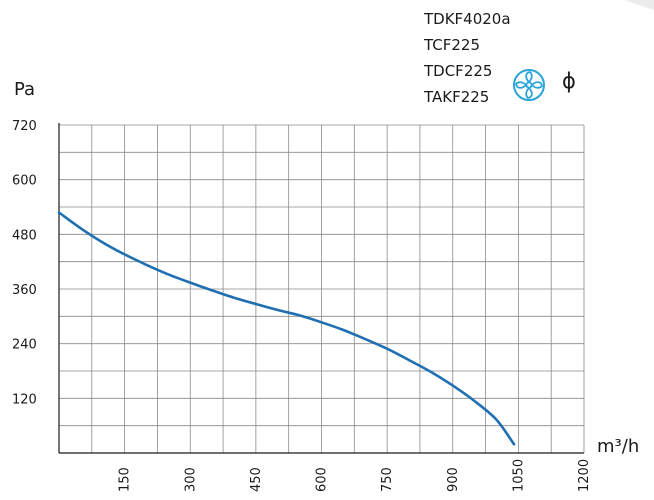  Describe the element at coordinates (24, 345) in the screenshot. I see `y-tick-label: 240` at that location.